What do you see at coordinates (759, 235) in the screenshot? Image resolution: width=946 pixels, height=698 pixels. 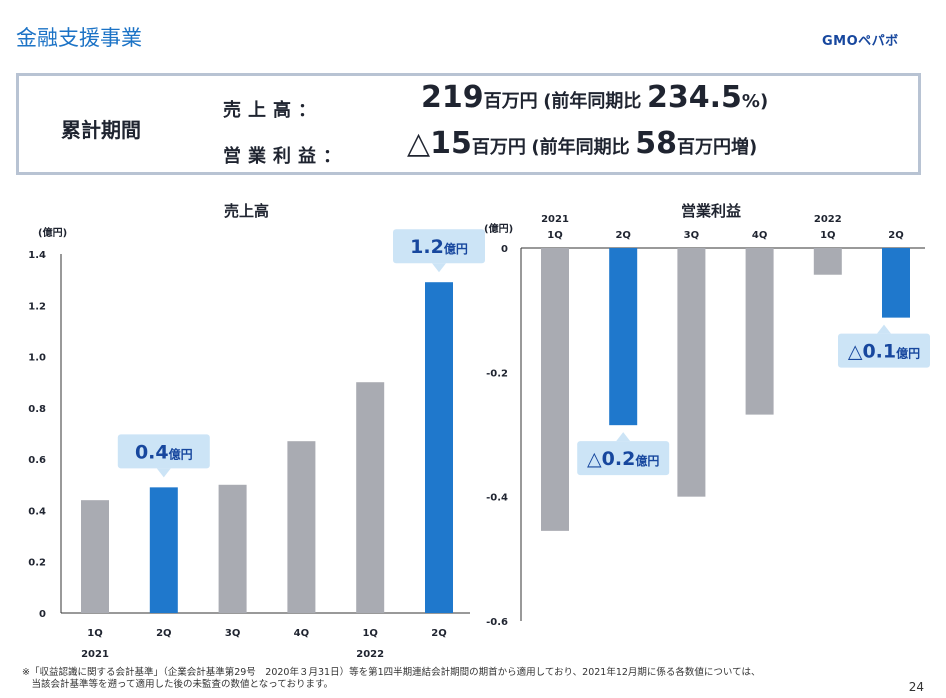 I see `op-x-tick-label: 4Q` at bounding box center [759, 235].